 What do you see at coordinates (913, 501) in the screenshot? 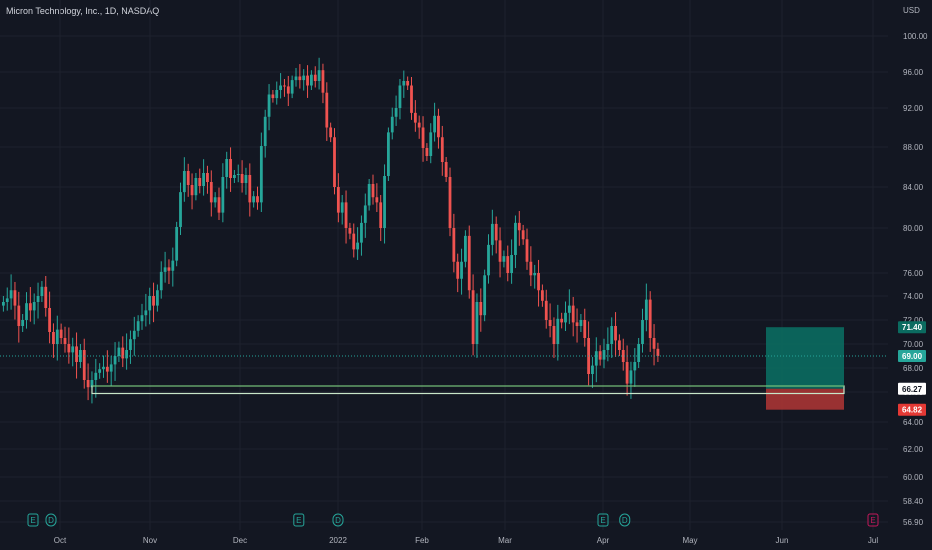
I see `price-tick-label: 58.40` at bounding box center [913, 501].